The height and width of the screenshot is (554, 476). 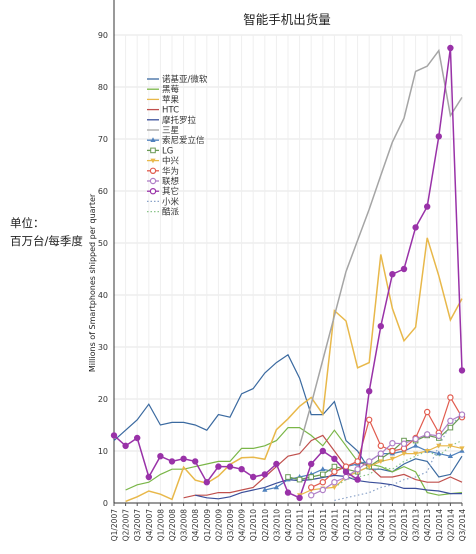 I want to click on legend-label-11: 其它, so click(x=170, y=191).